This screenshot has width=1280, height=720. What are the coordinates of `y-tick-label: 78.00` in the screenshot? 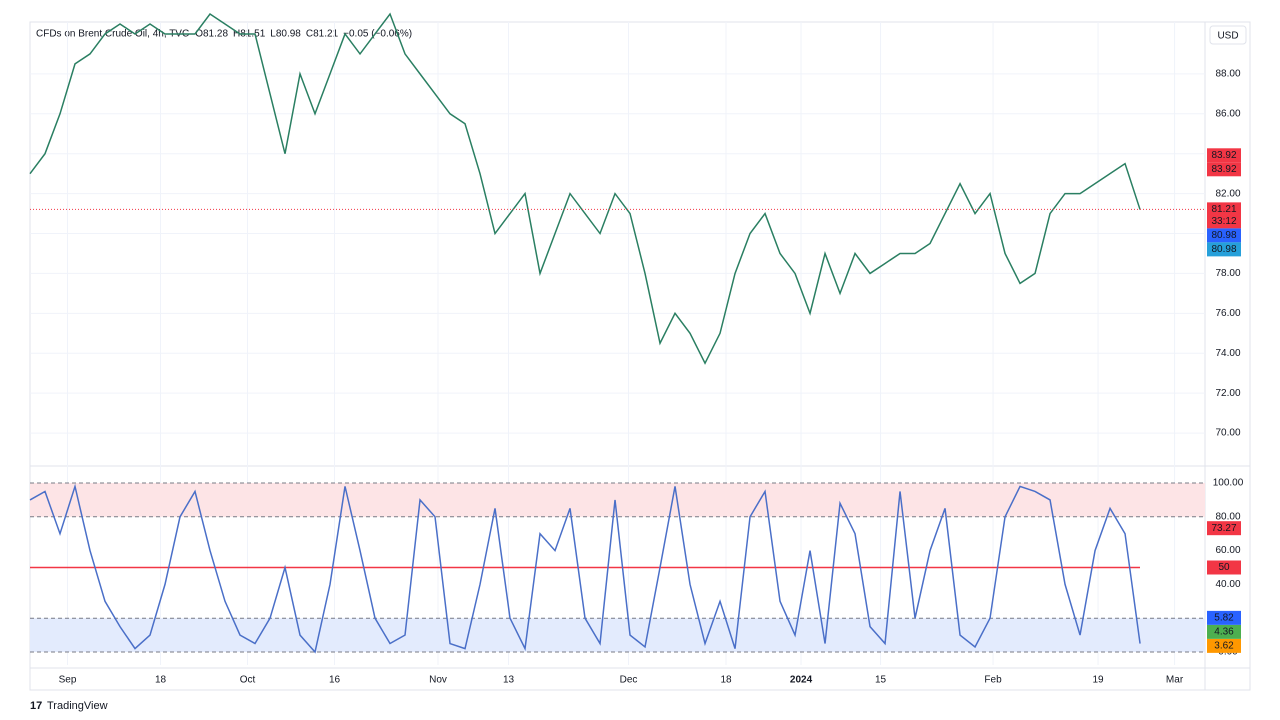 It's located at (1227, 273).